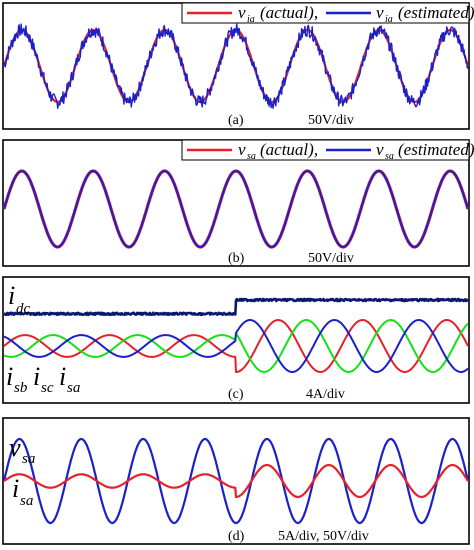  Describe the element at coordinates (236, 394) in the screenshot. I see `panel-c-label: (c)` at that location.